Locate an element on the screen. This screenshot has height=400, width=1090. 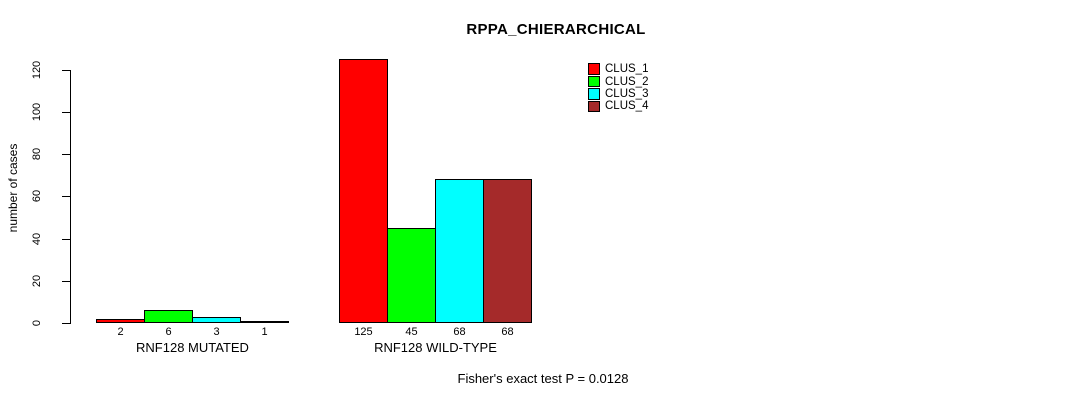
legend-item: CLUS_2 is located at coordinates (618, 81).